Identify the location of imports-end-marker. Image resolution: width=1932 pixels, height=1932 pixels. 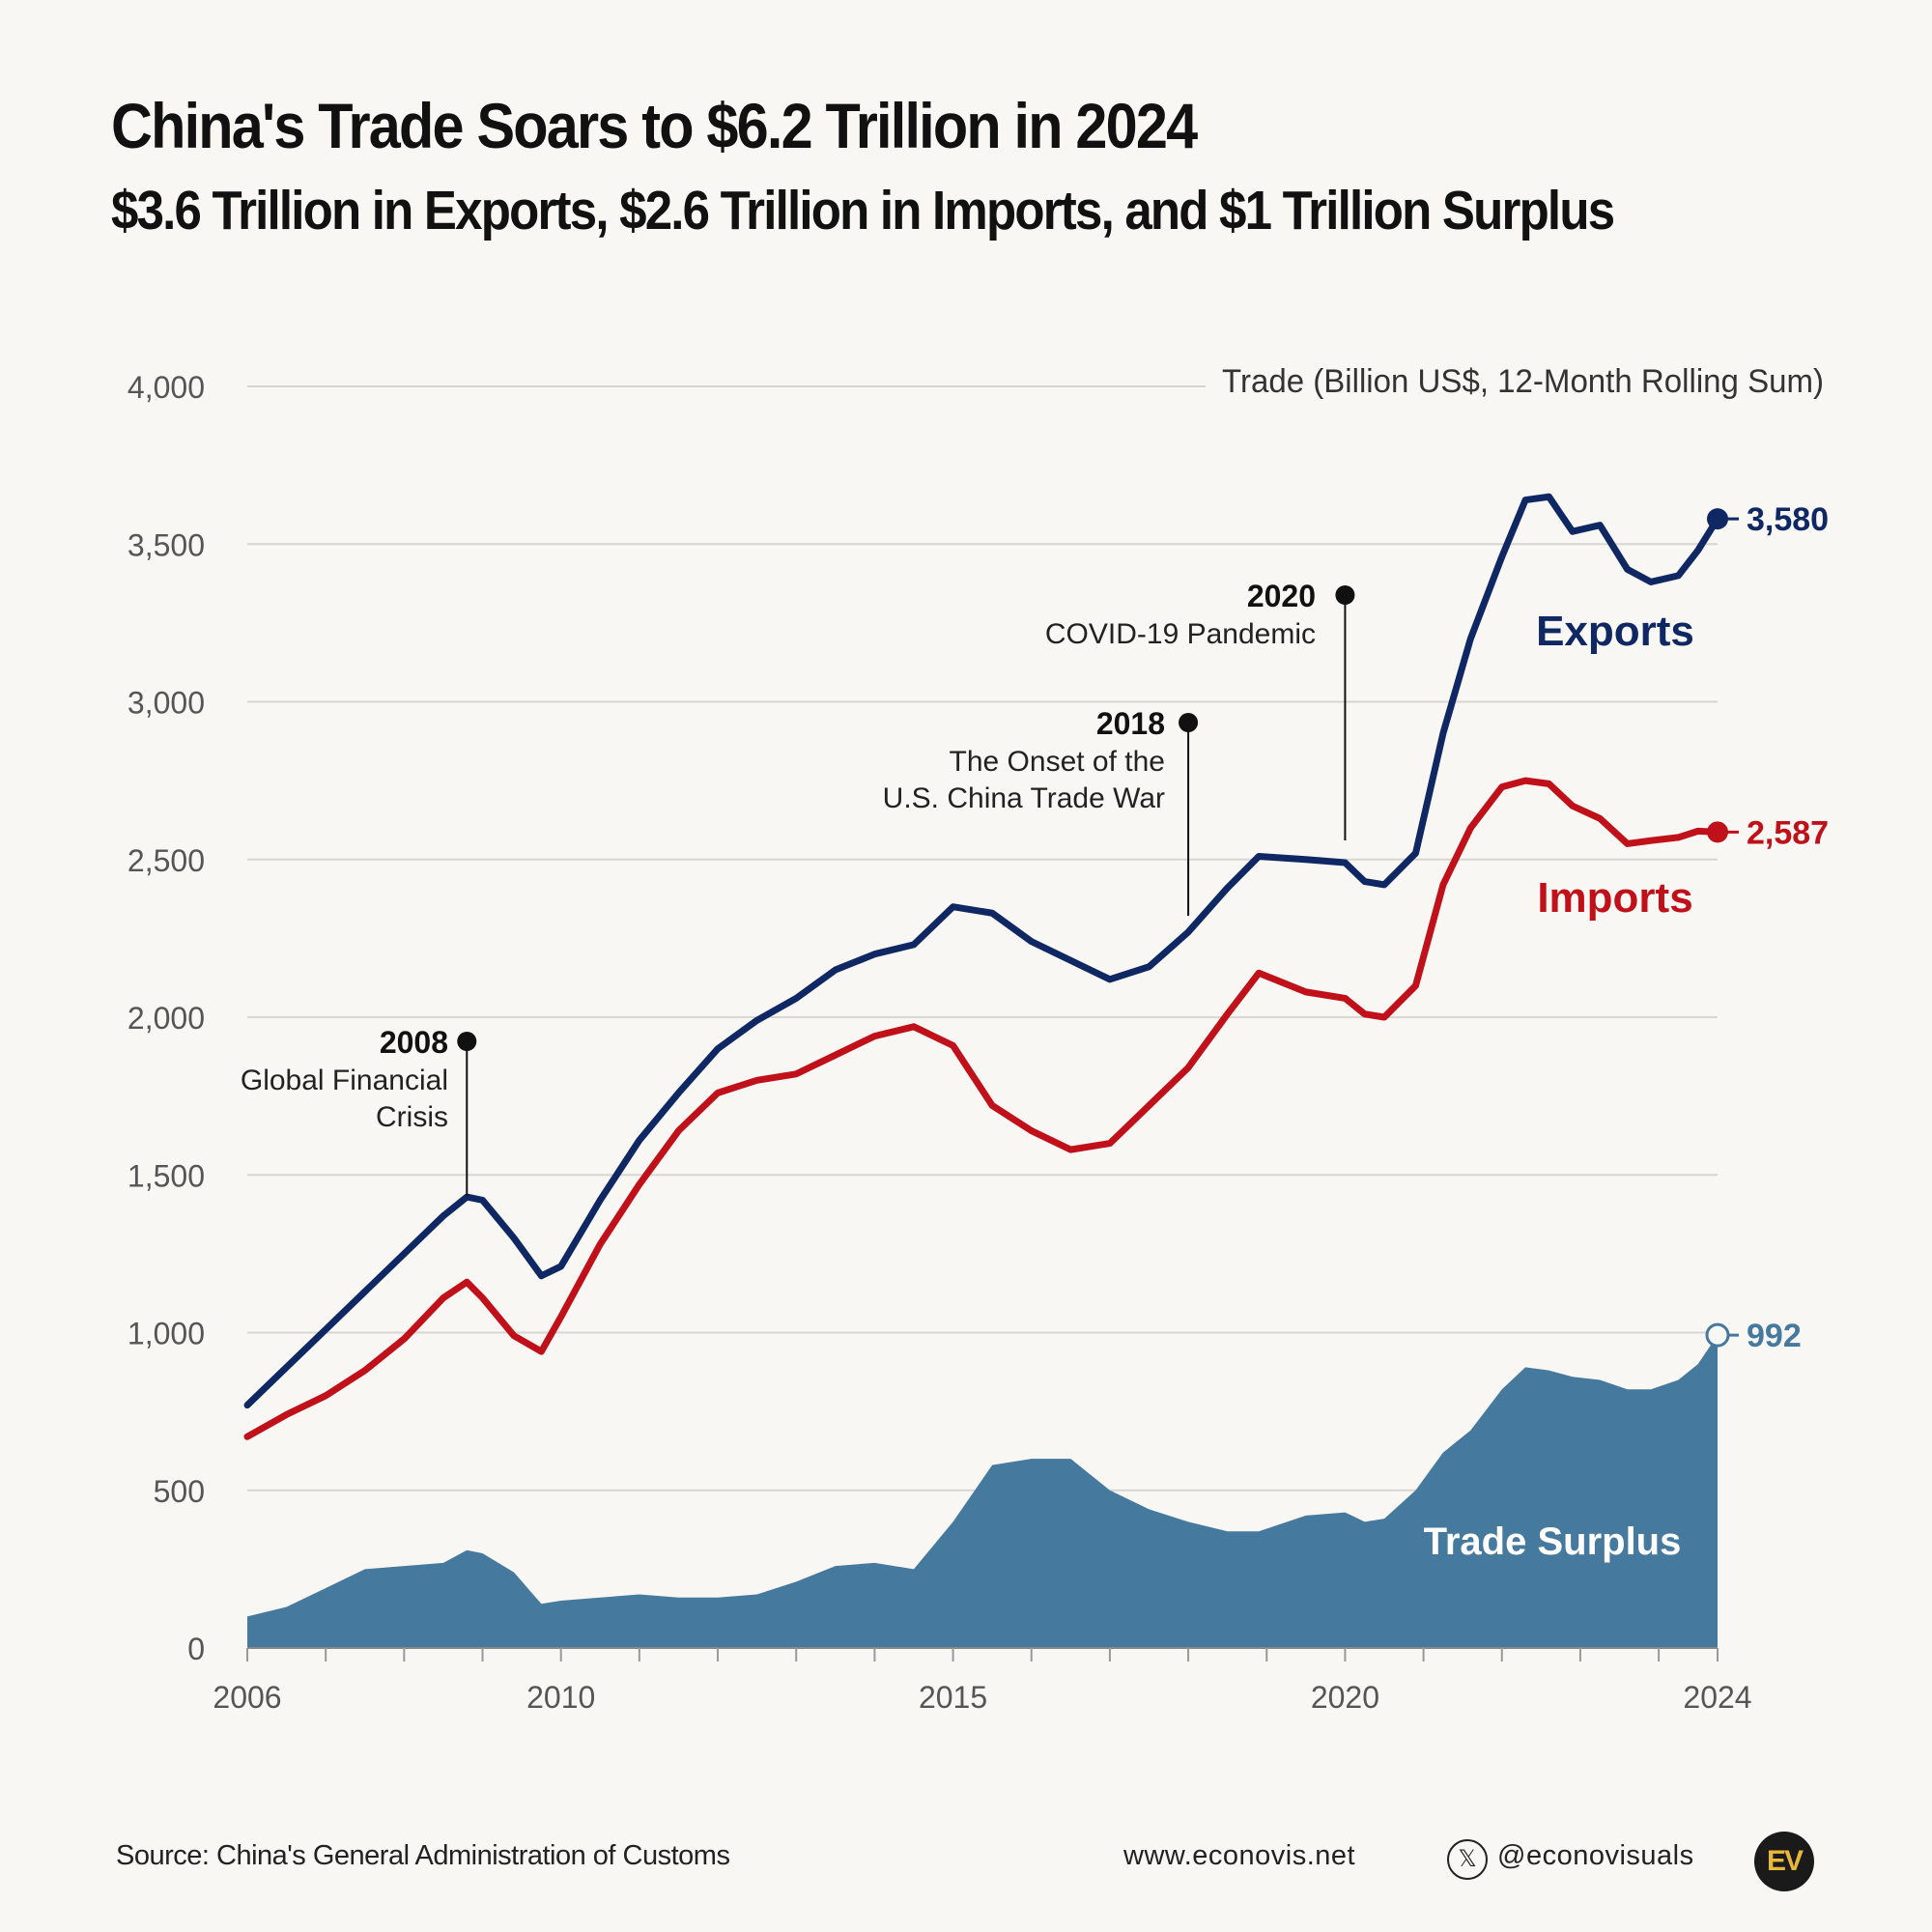
(1717, 832).